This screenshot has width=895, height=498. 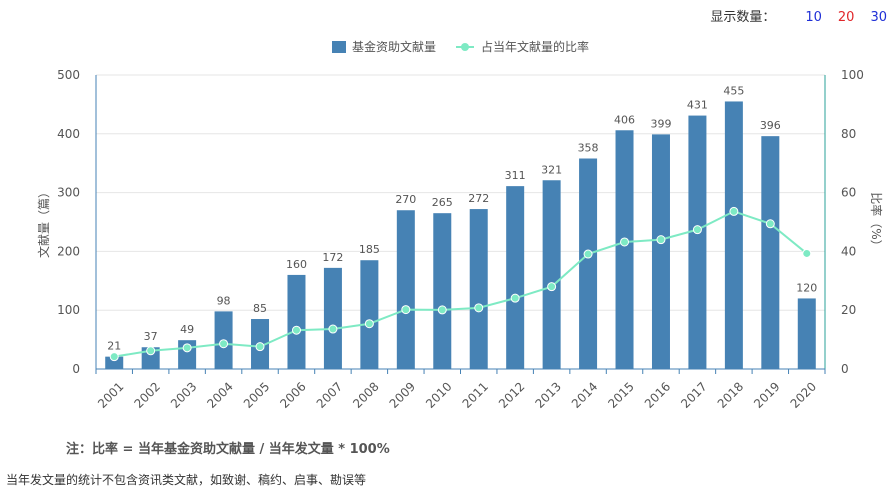 What do you see at coordinates (733, 90) in the screenshot?
I see `bar-data-label: 455` at bounding box center [733, 90].